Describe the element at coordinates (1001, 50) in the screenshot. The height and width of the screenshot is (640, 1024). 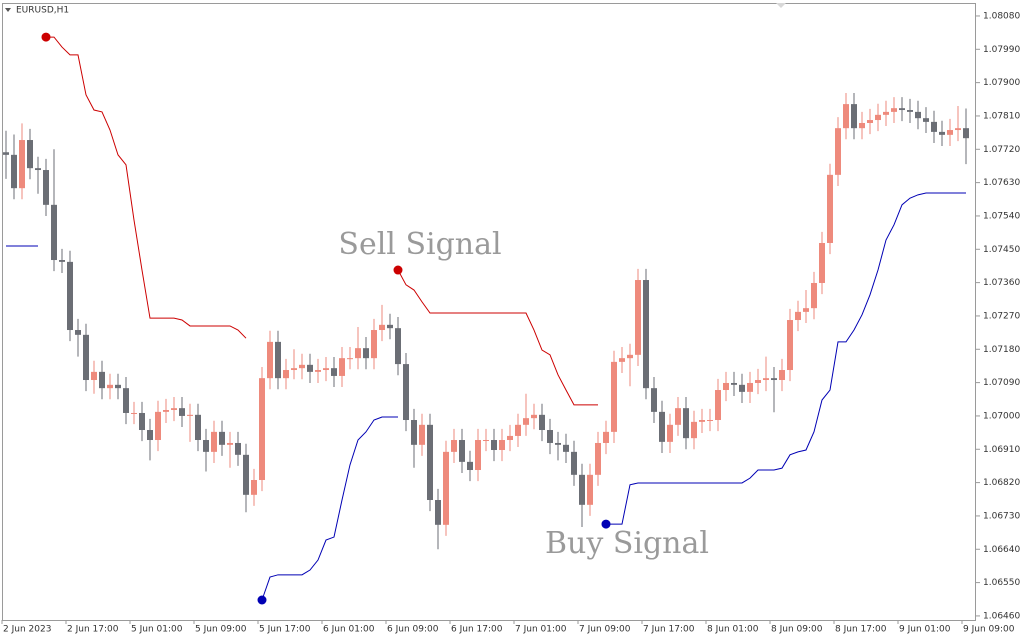
I see `y-tick-label: 1.07990` at that location.